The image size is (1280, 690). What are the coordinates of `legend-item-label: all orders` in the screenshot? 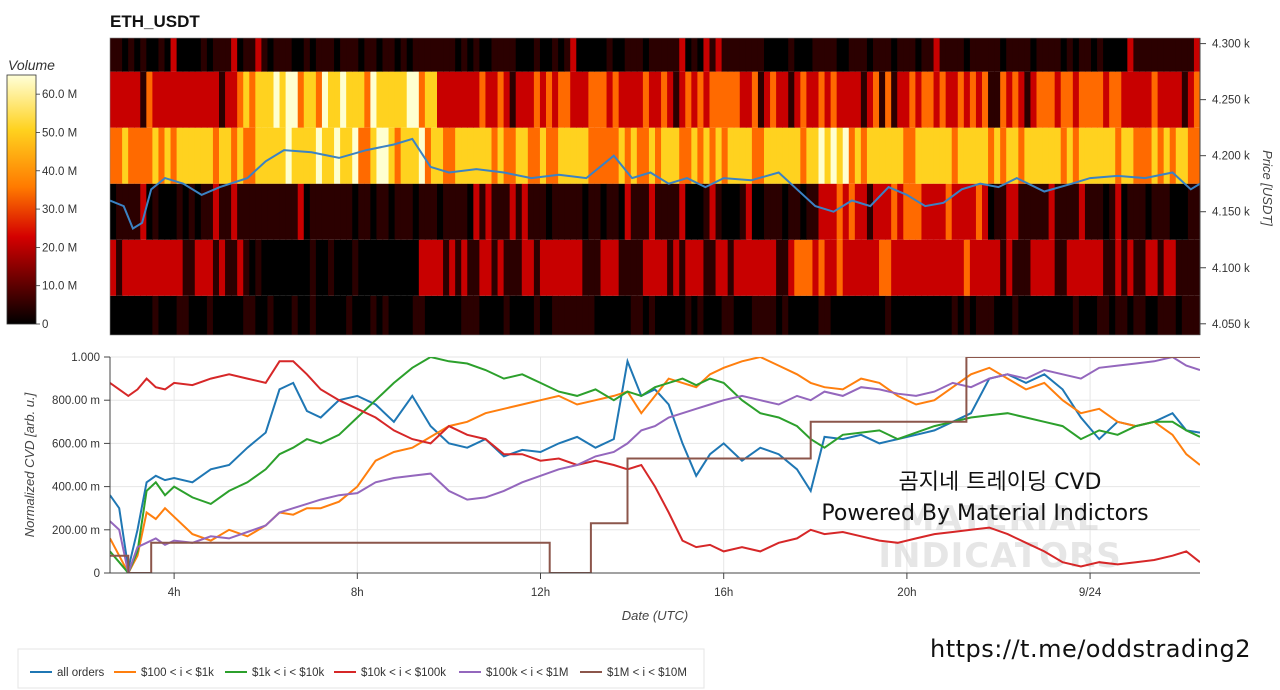 It's located at (81, 673).